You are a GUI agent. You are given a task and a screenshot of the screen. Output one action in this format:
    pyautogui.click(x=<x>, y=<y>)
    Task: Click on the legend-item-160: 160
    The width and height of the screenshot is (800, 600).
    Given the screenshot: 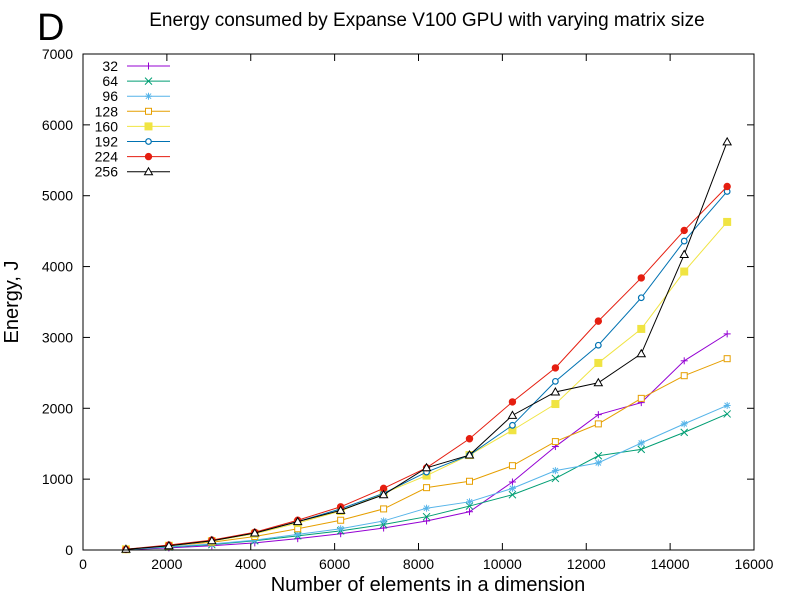 What is the action you would take?
    pyautogui.click(x=132, y=126)
    